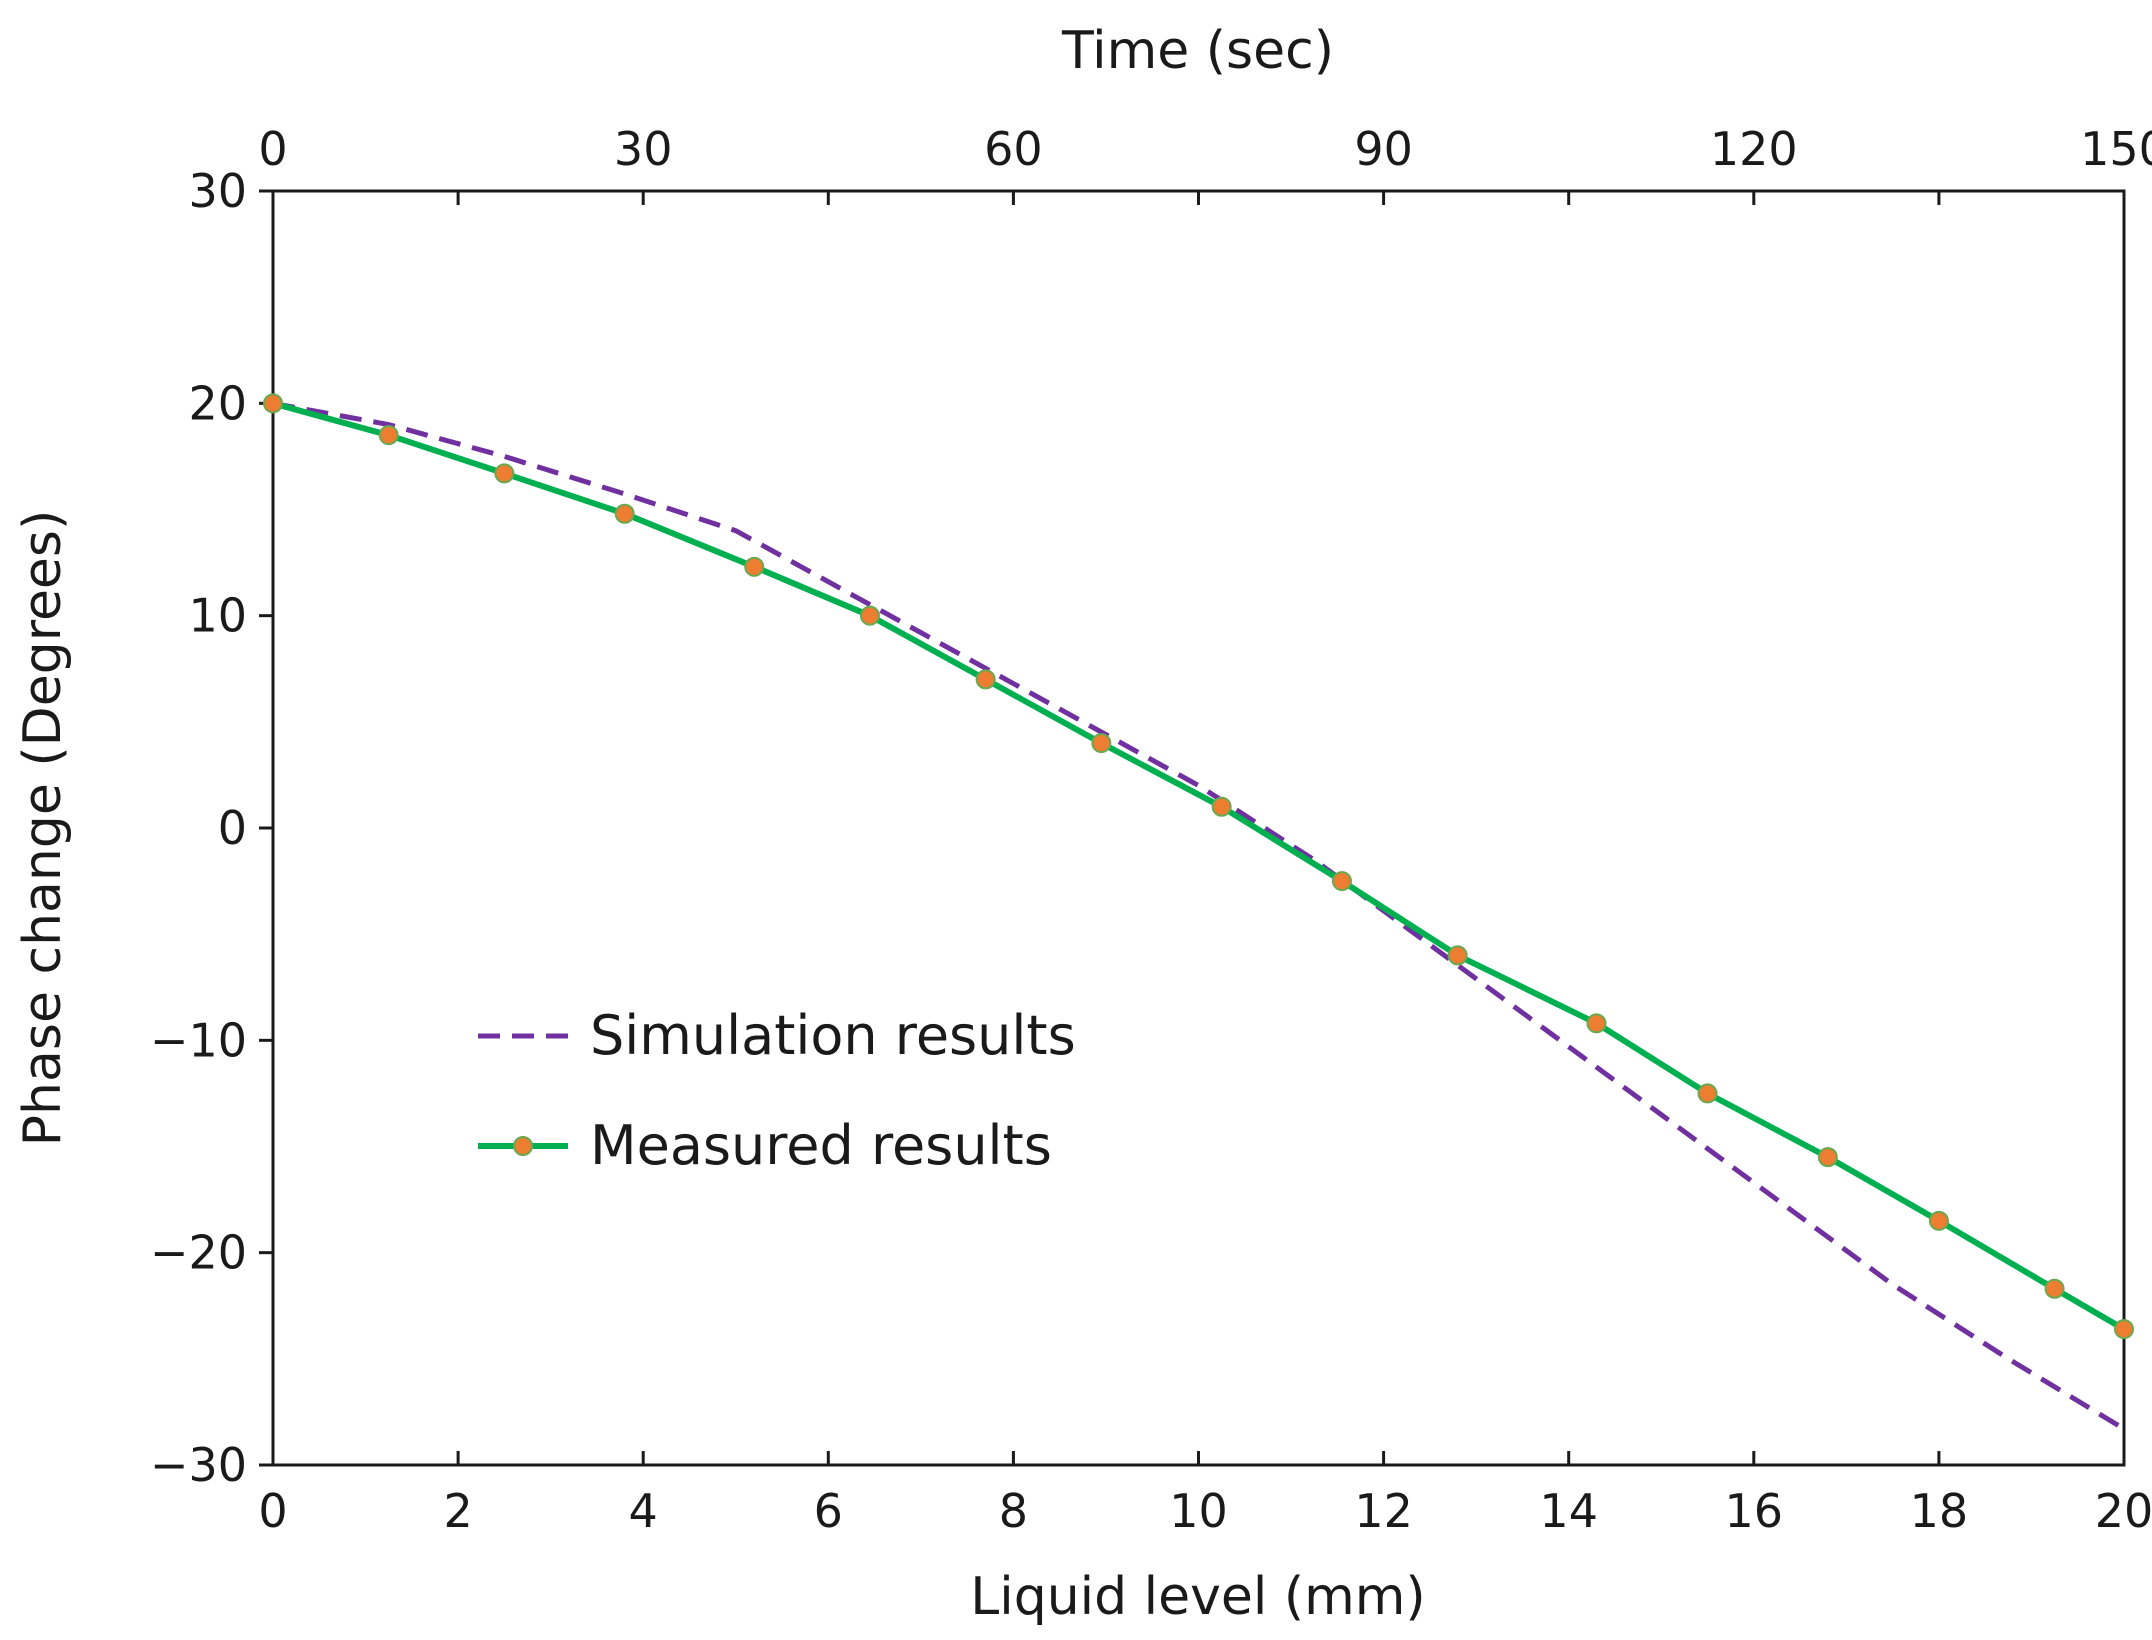 This screenshot has height=1640, width=2152. I want to click on x-tick-label: 10, so click(1198, 1511).